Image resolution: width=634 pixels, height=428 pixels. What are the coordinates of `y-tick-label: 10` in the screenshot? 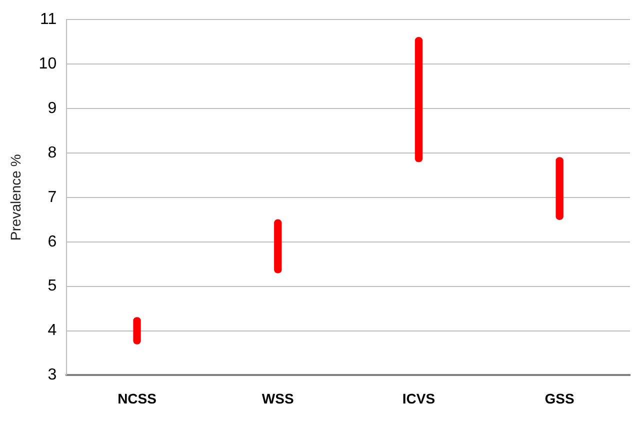 It's located at (47, 63).